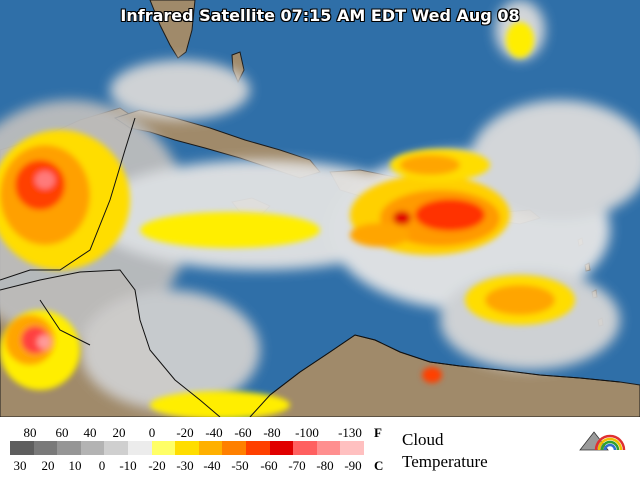 This screenshot has height=480, width=640. Describe the element at coordinates (152, 432) in the screenshot. I see `f-tick: 0` at that location.